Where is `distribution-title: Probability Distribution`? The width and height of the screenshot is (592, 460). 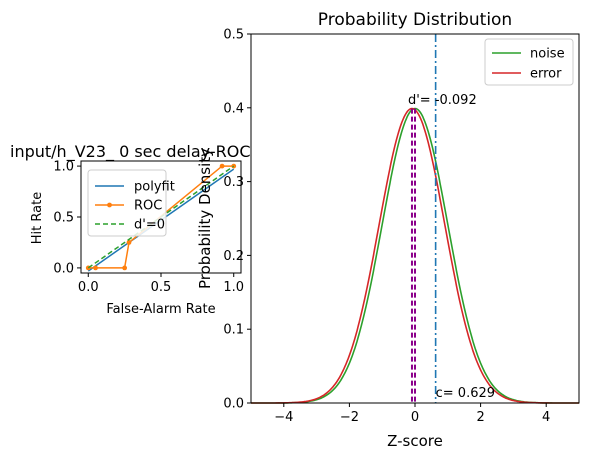
distribution-title: Probability Distribution is located at coordinates (415, 20).